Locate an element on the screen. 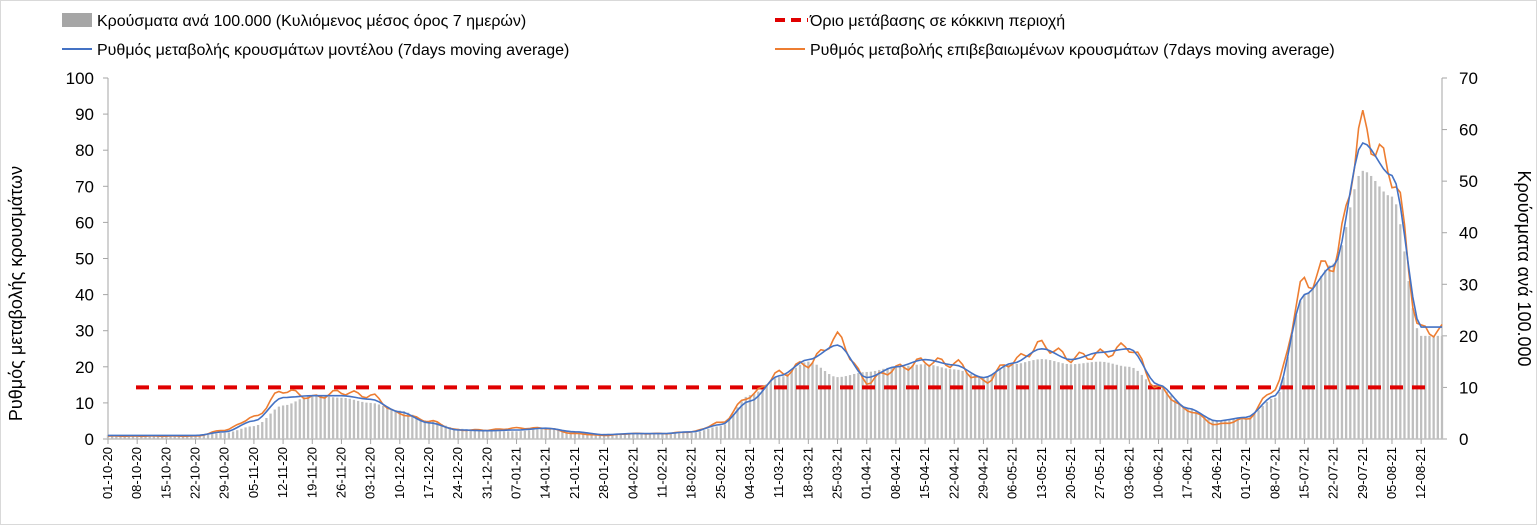 Image resolution: width=1537 pixels, height=525 pixels. left-tick-label: 70 is located at coordinates (84, 186).